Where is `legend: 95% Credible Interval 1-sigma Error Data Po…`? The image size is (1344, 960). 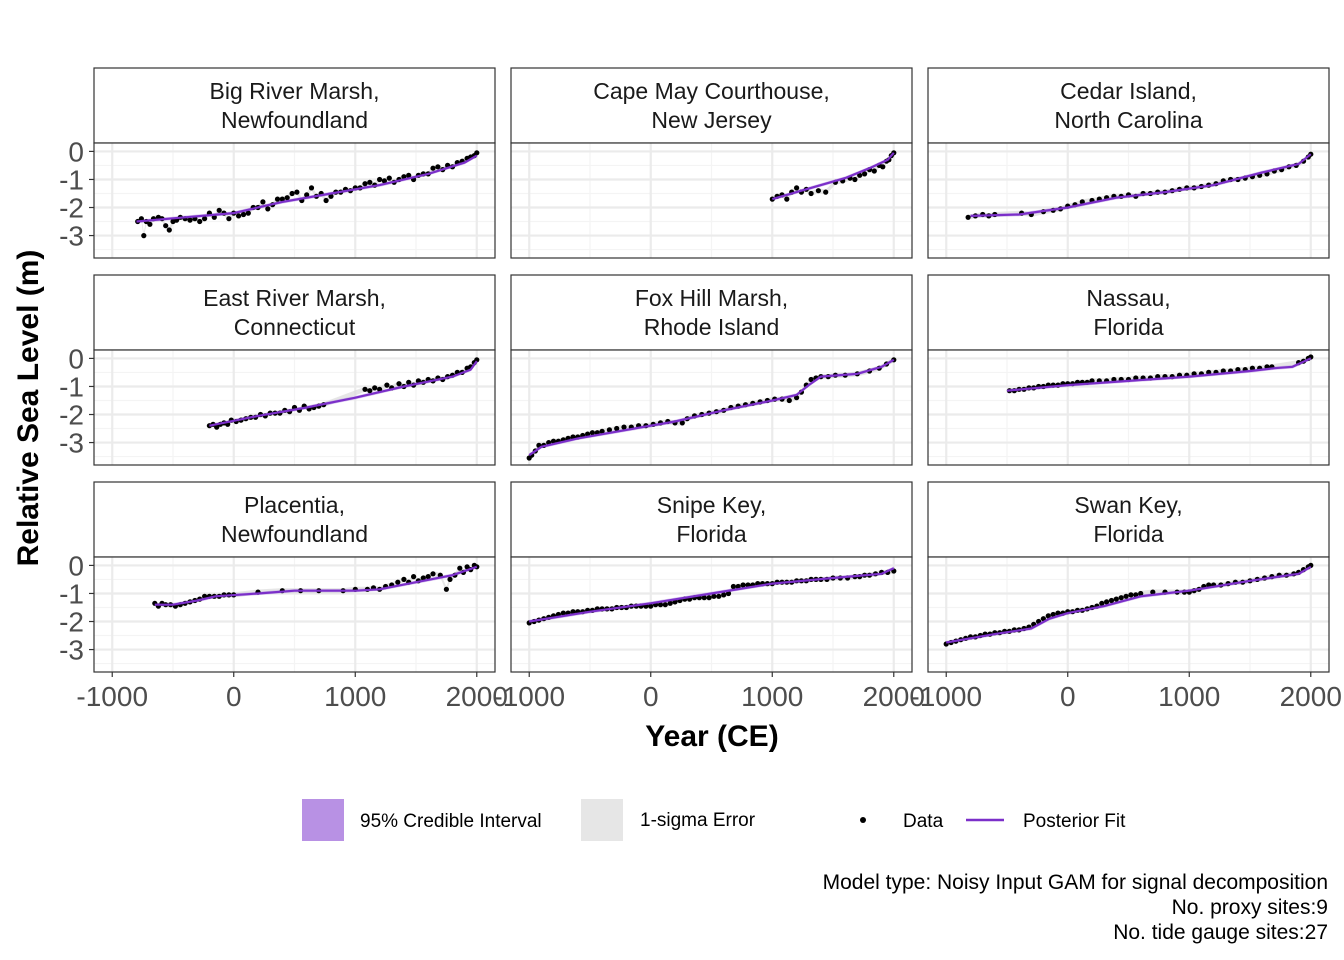
legend: 95% Credible Interval 1-sigma Error Data Po… is located at coordinates (714, 820).